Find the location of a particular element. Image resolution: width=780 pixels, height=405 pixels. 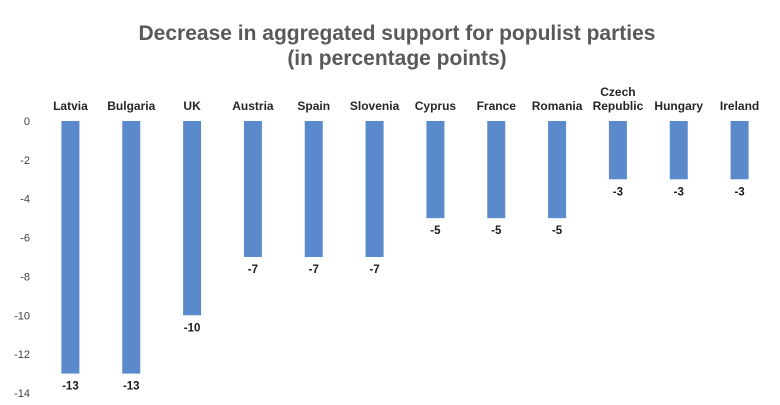

y-tick-label: -14 is located at coordinates (22, 394).